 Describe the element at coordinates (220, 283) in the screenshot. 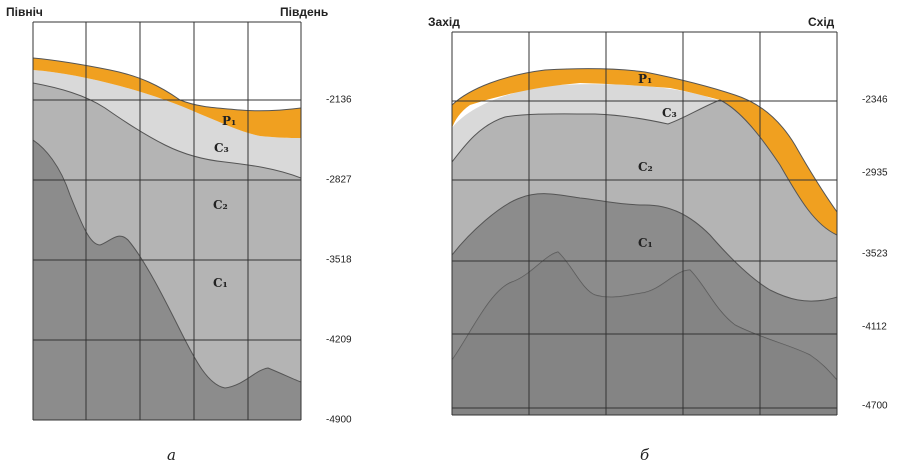

I see `layer-label-c1-left: C₁` at that location.